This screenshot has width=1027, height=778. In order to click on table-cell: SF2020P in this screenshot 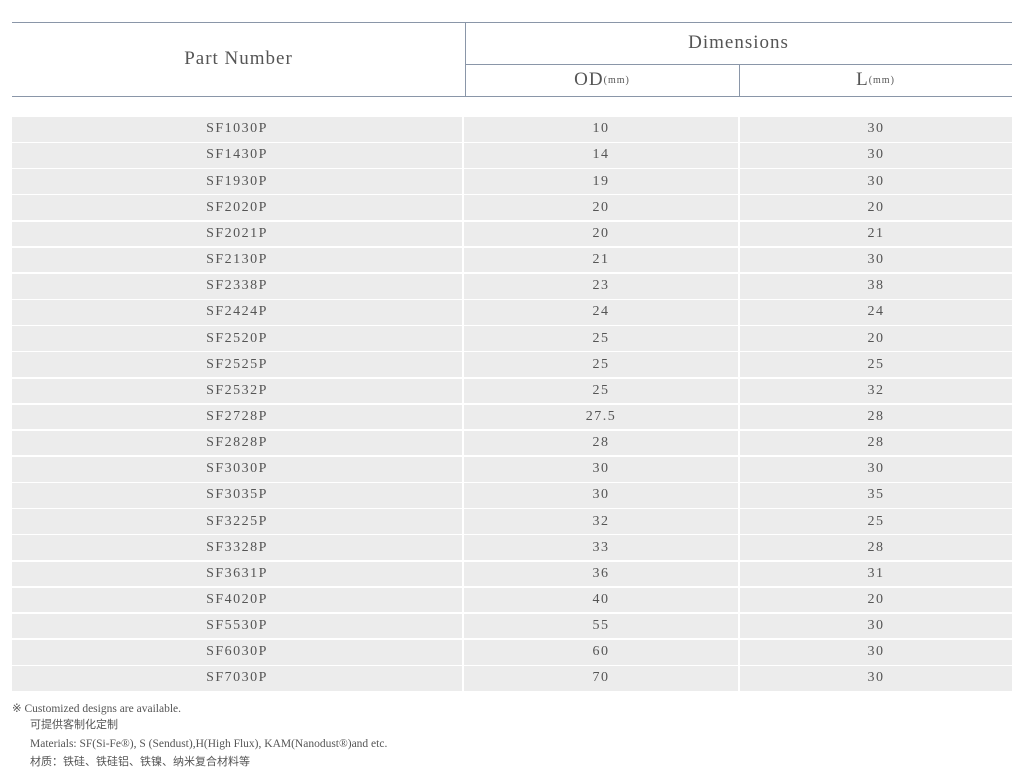, I will do `click(237, 207)`.